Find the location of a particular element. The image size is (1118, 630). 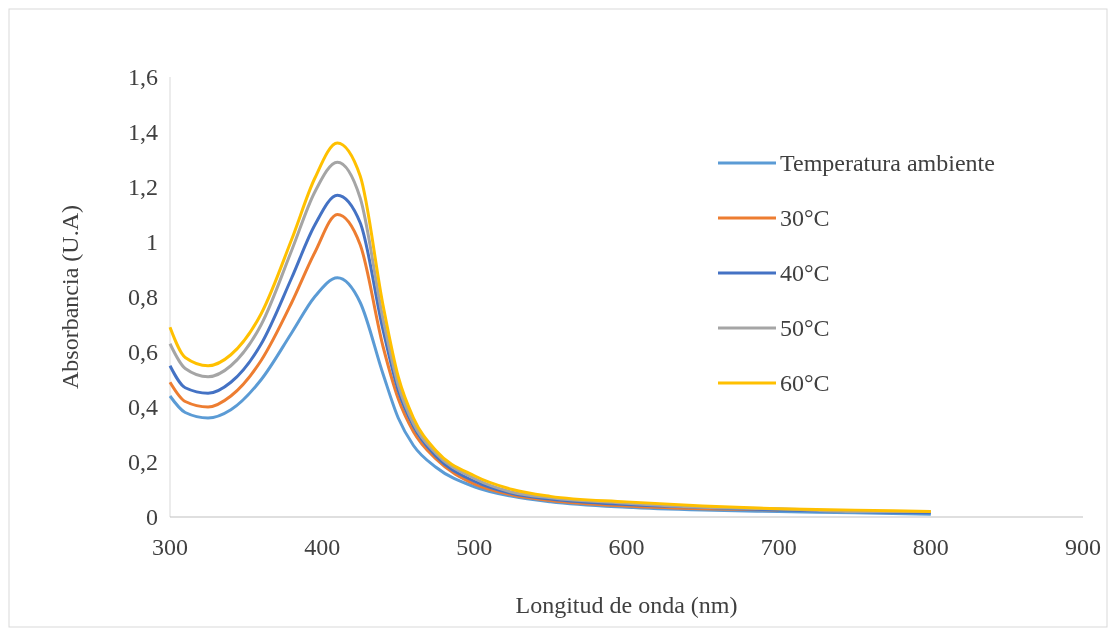

x-tick-label: 500 is located at coordinates (474, 547).